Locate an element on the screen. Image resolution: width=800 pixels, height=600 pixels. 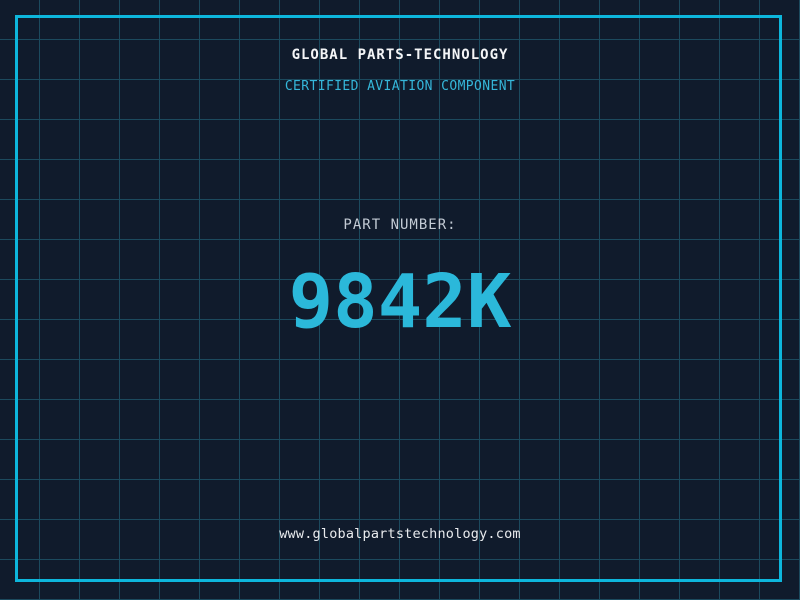
part-number-value: 9842K is located at coordinates (400, 302).